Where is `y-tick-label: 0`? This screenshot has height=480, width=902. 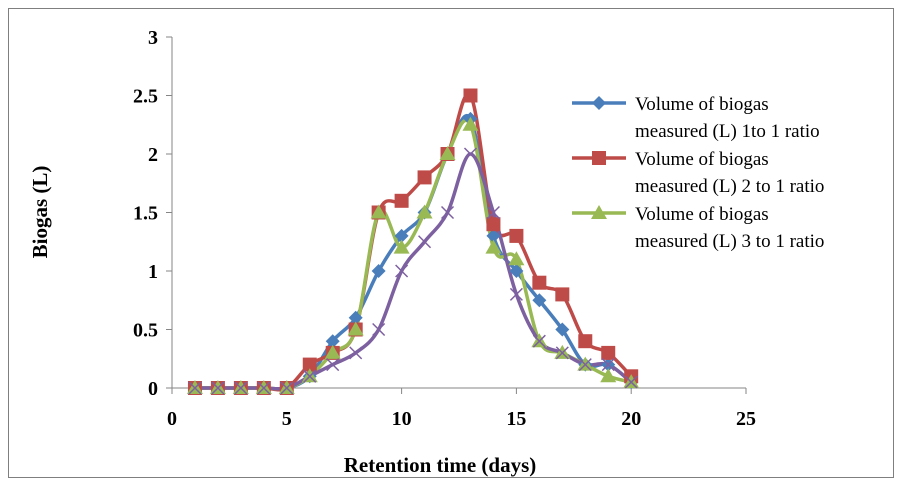 y-tick-label: 0 is located at coordinates (153, 389).